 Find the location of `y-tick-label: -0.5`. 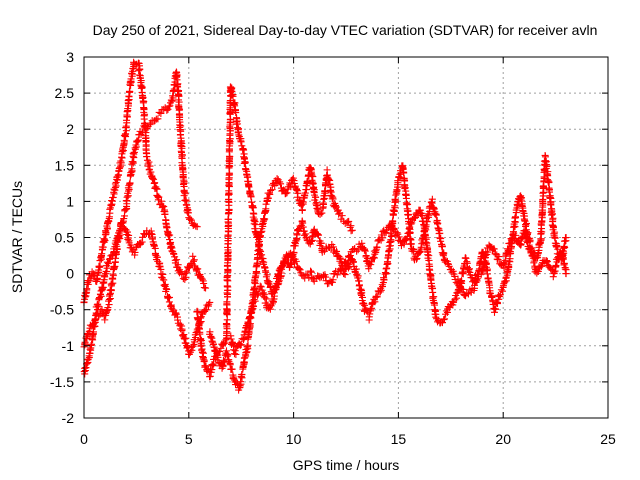

y-tick-label: -0.5 is located at coordinates (62, 310).